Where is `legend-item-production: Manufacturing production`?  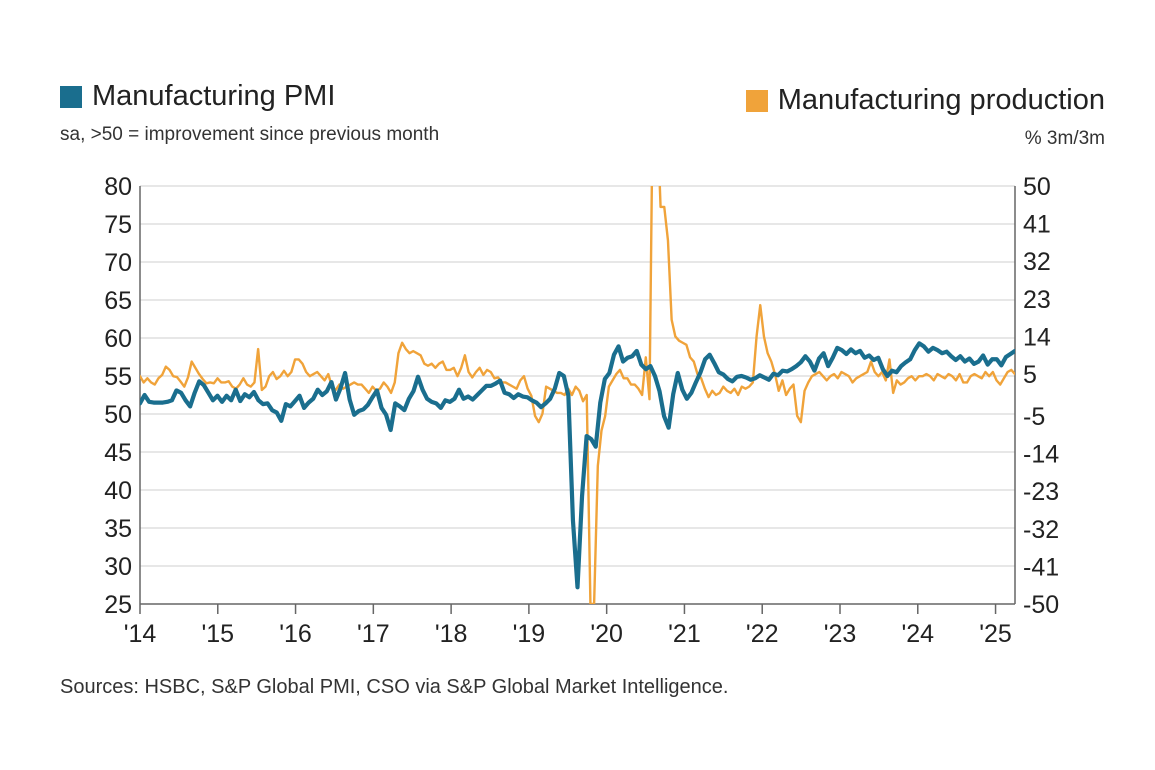 legend-item-production: Manufacturing production is located at coordinates (925, 100).